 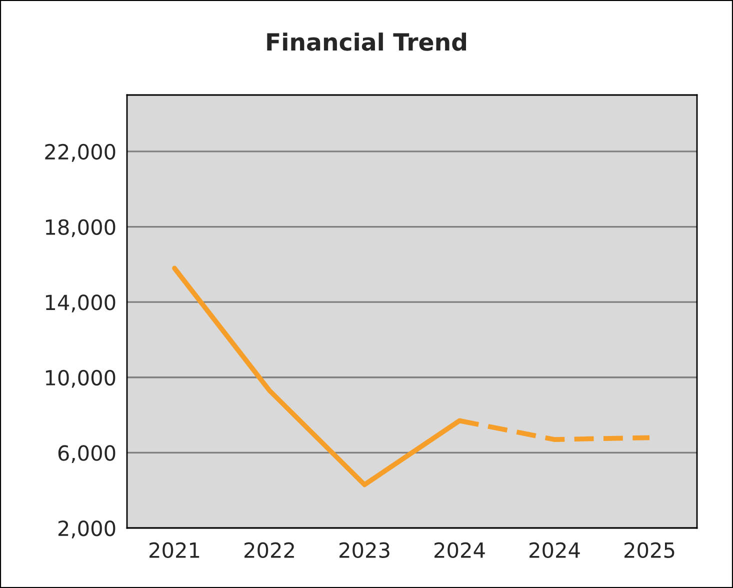 I want to click on y-tick-label: 2,000, so click(x=87, y=529).